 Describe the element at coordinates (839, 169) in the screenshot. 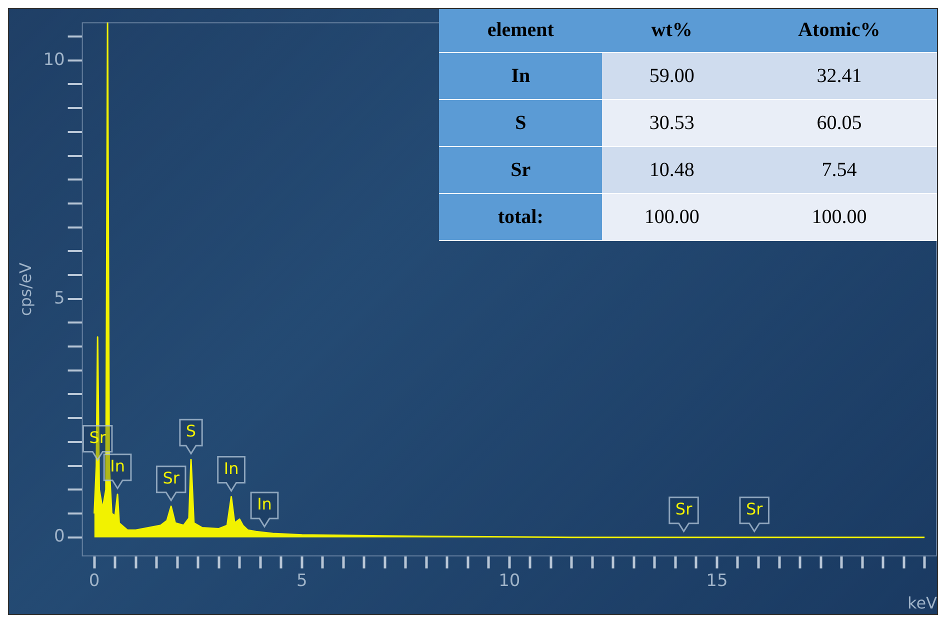

I see `text: 7.54` at that location.